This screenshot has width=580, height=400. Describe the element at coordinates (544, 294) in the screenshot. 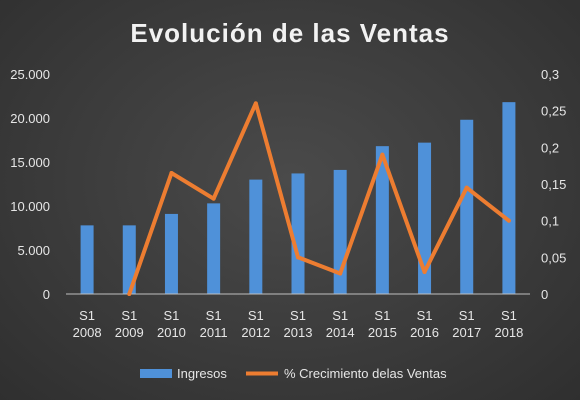

I see `right-tick-label: 0` at that location.